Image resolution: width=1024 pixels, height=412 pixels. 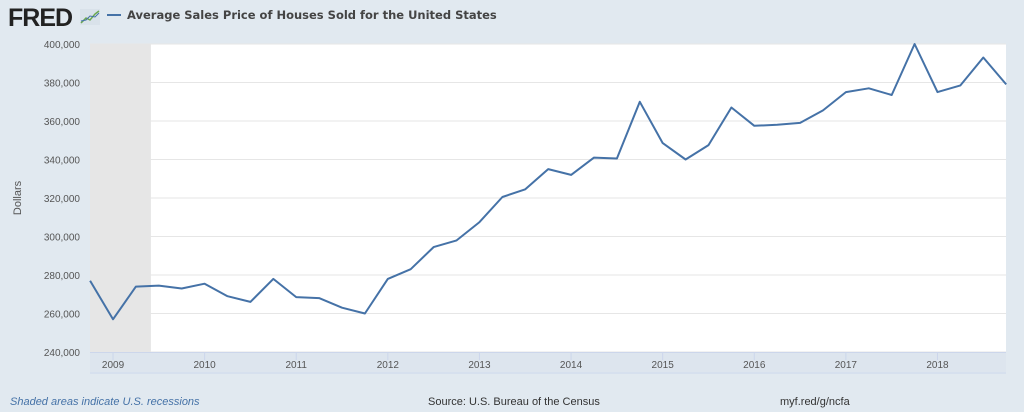 What do you see at coordinates (114, 15) in the screenshot?
I see `legend-swatch` at bounding box center [114, 15].